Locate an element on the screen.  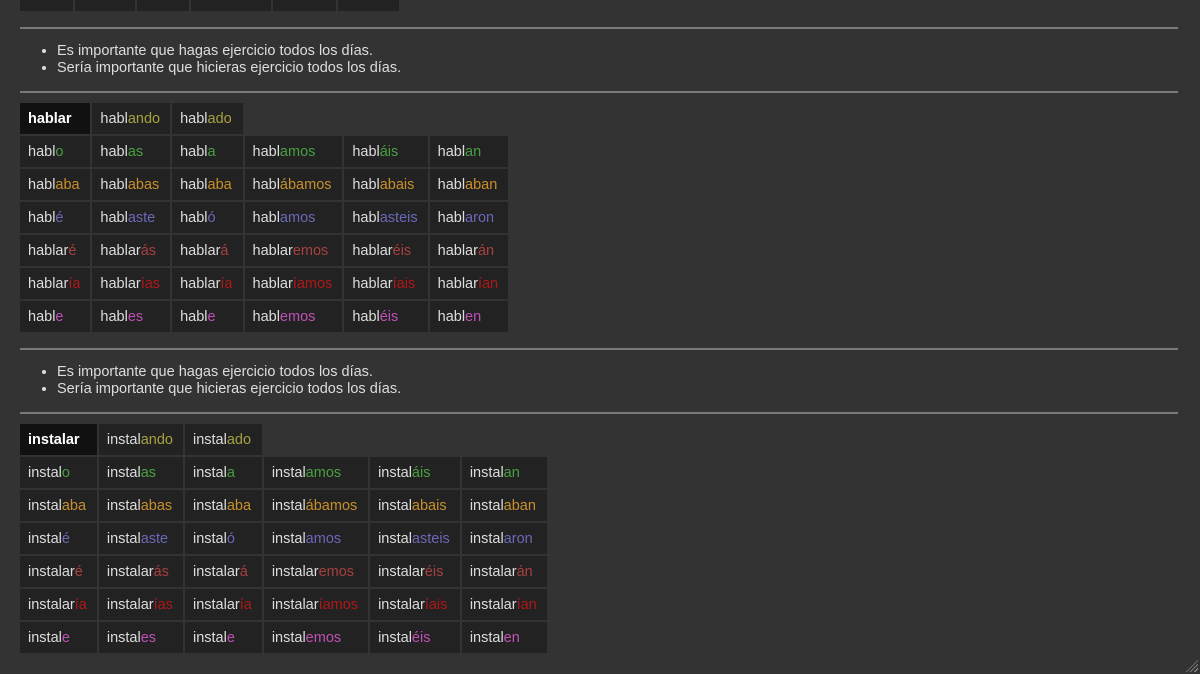
conjugation-cell: hablarían is located at coordinates (469, 283).